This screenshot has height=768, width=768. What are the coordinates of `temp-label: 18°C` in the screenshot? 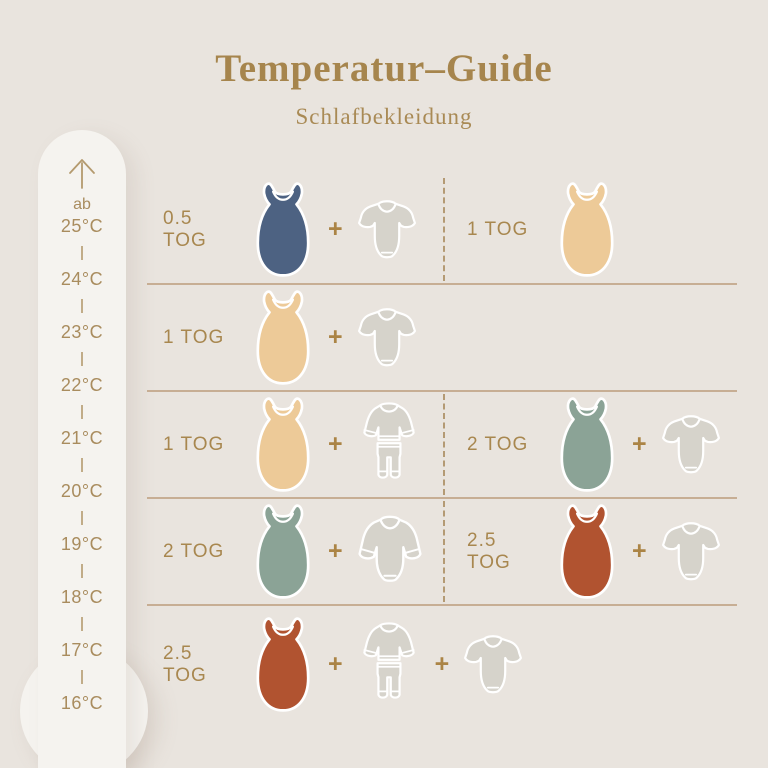 It's located at (82, 597).